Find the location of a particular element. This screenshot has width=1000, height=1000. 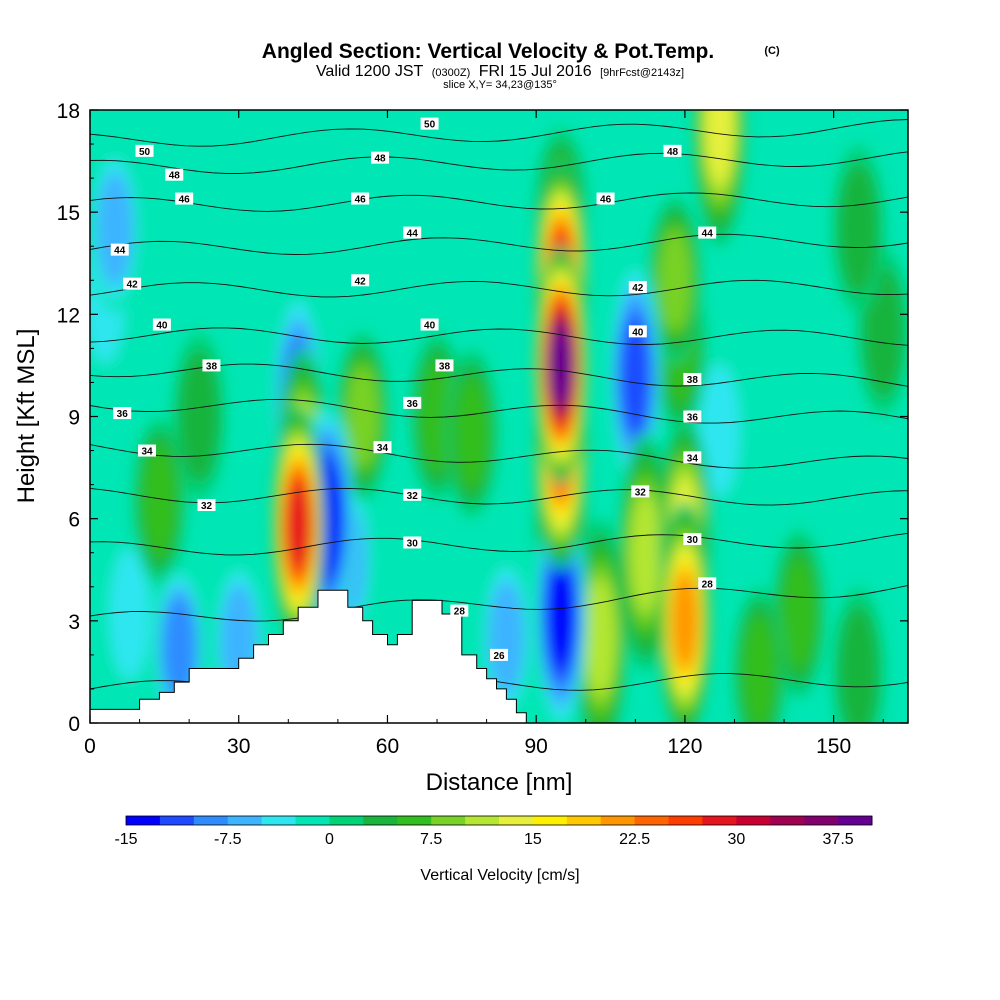

x-tick-label: 150 is located at coordinates (833, 746).